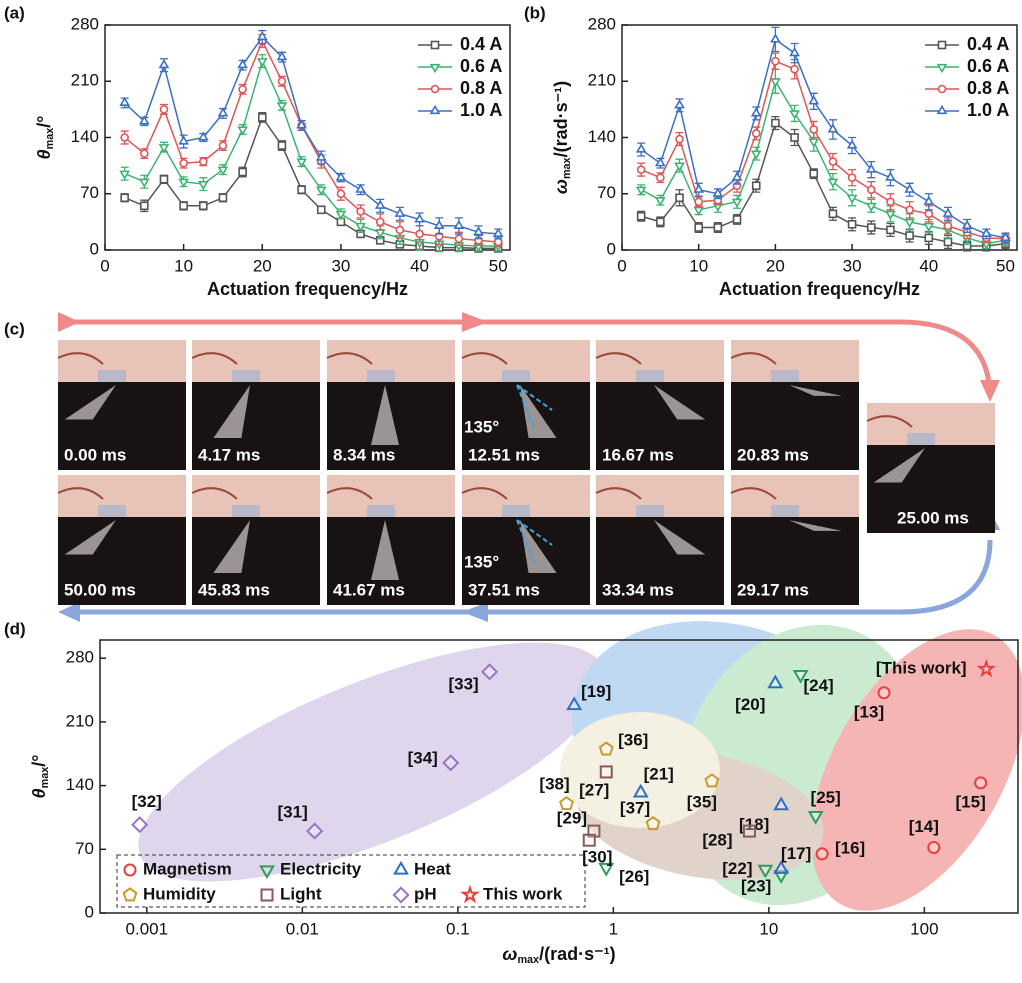 The image size is (1022, 983). What do you see at coordinates (523, 893) in the screenshot?
I see `legend-label: This work` at bounding box center [523, 893].